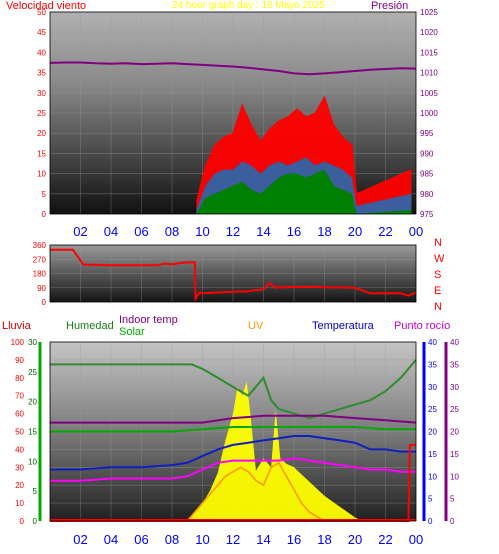 This screenshot has width=499, height=554. I want to click on temperature-axis-tick: 0, so click(430, 521).